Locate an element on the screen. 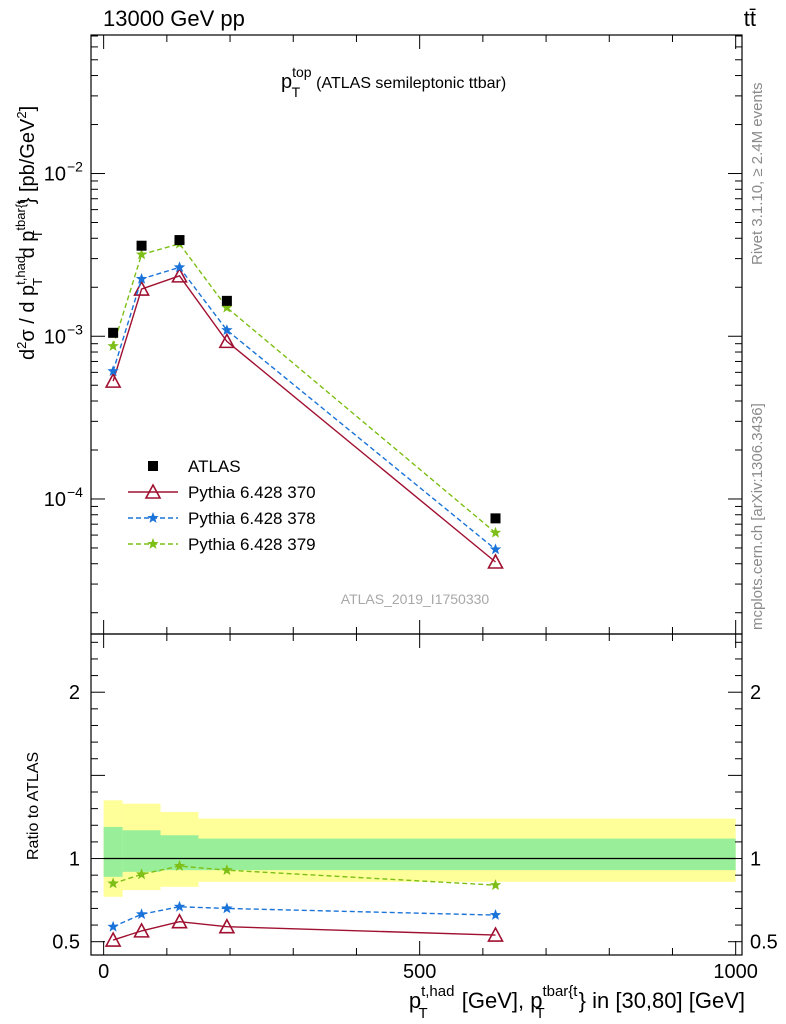 The image size is (786, 1024). main-title: ptop T (ATLAS semileptonic ttbar) is located at coordinates (393, 82).